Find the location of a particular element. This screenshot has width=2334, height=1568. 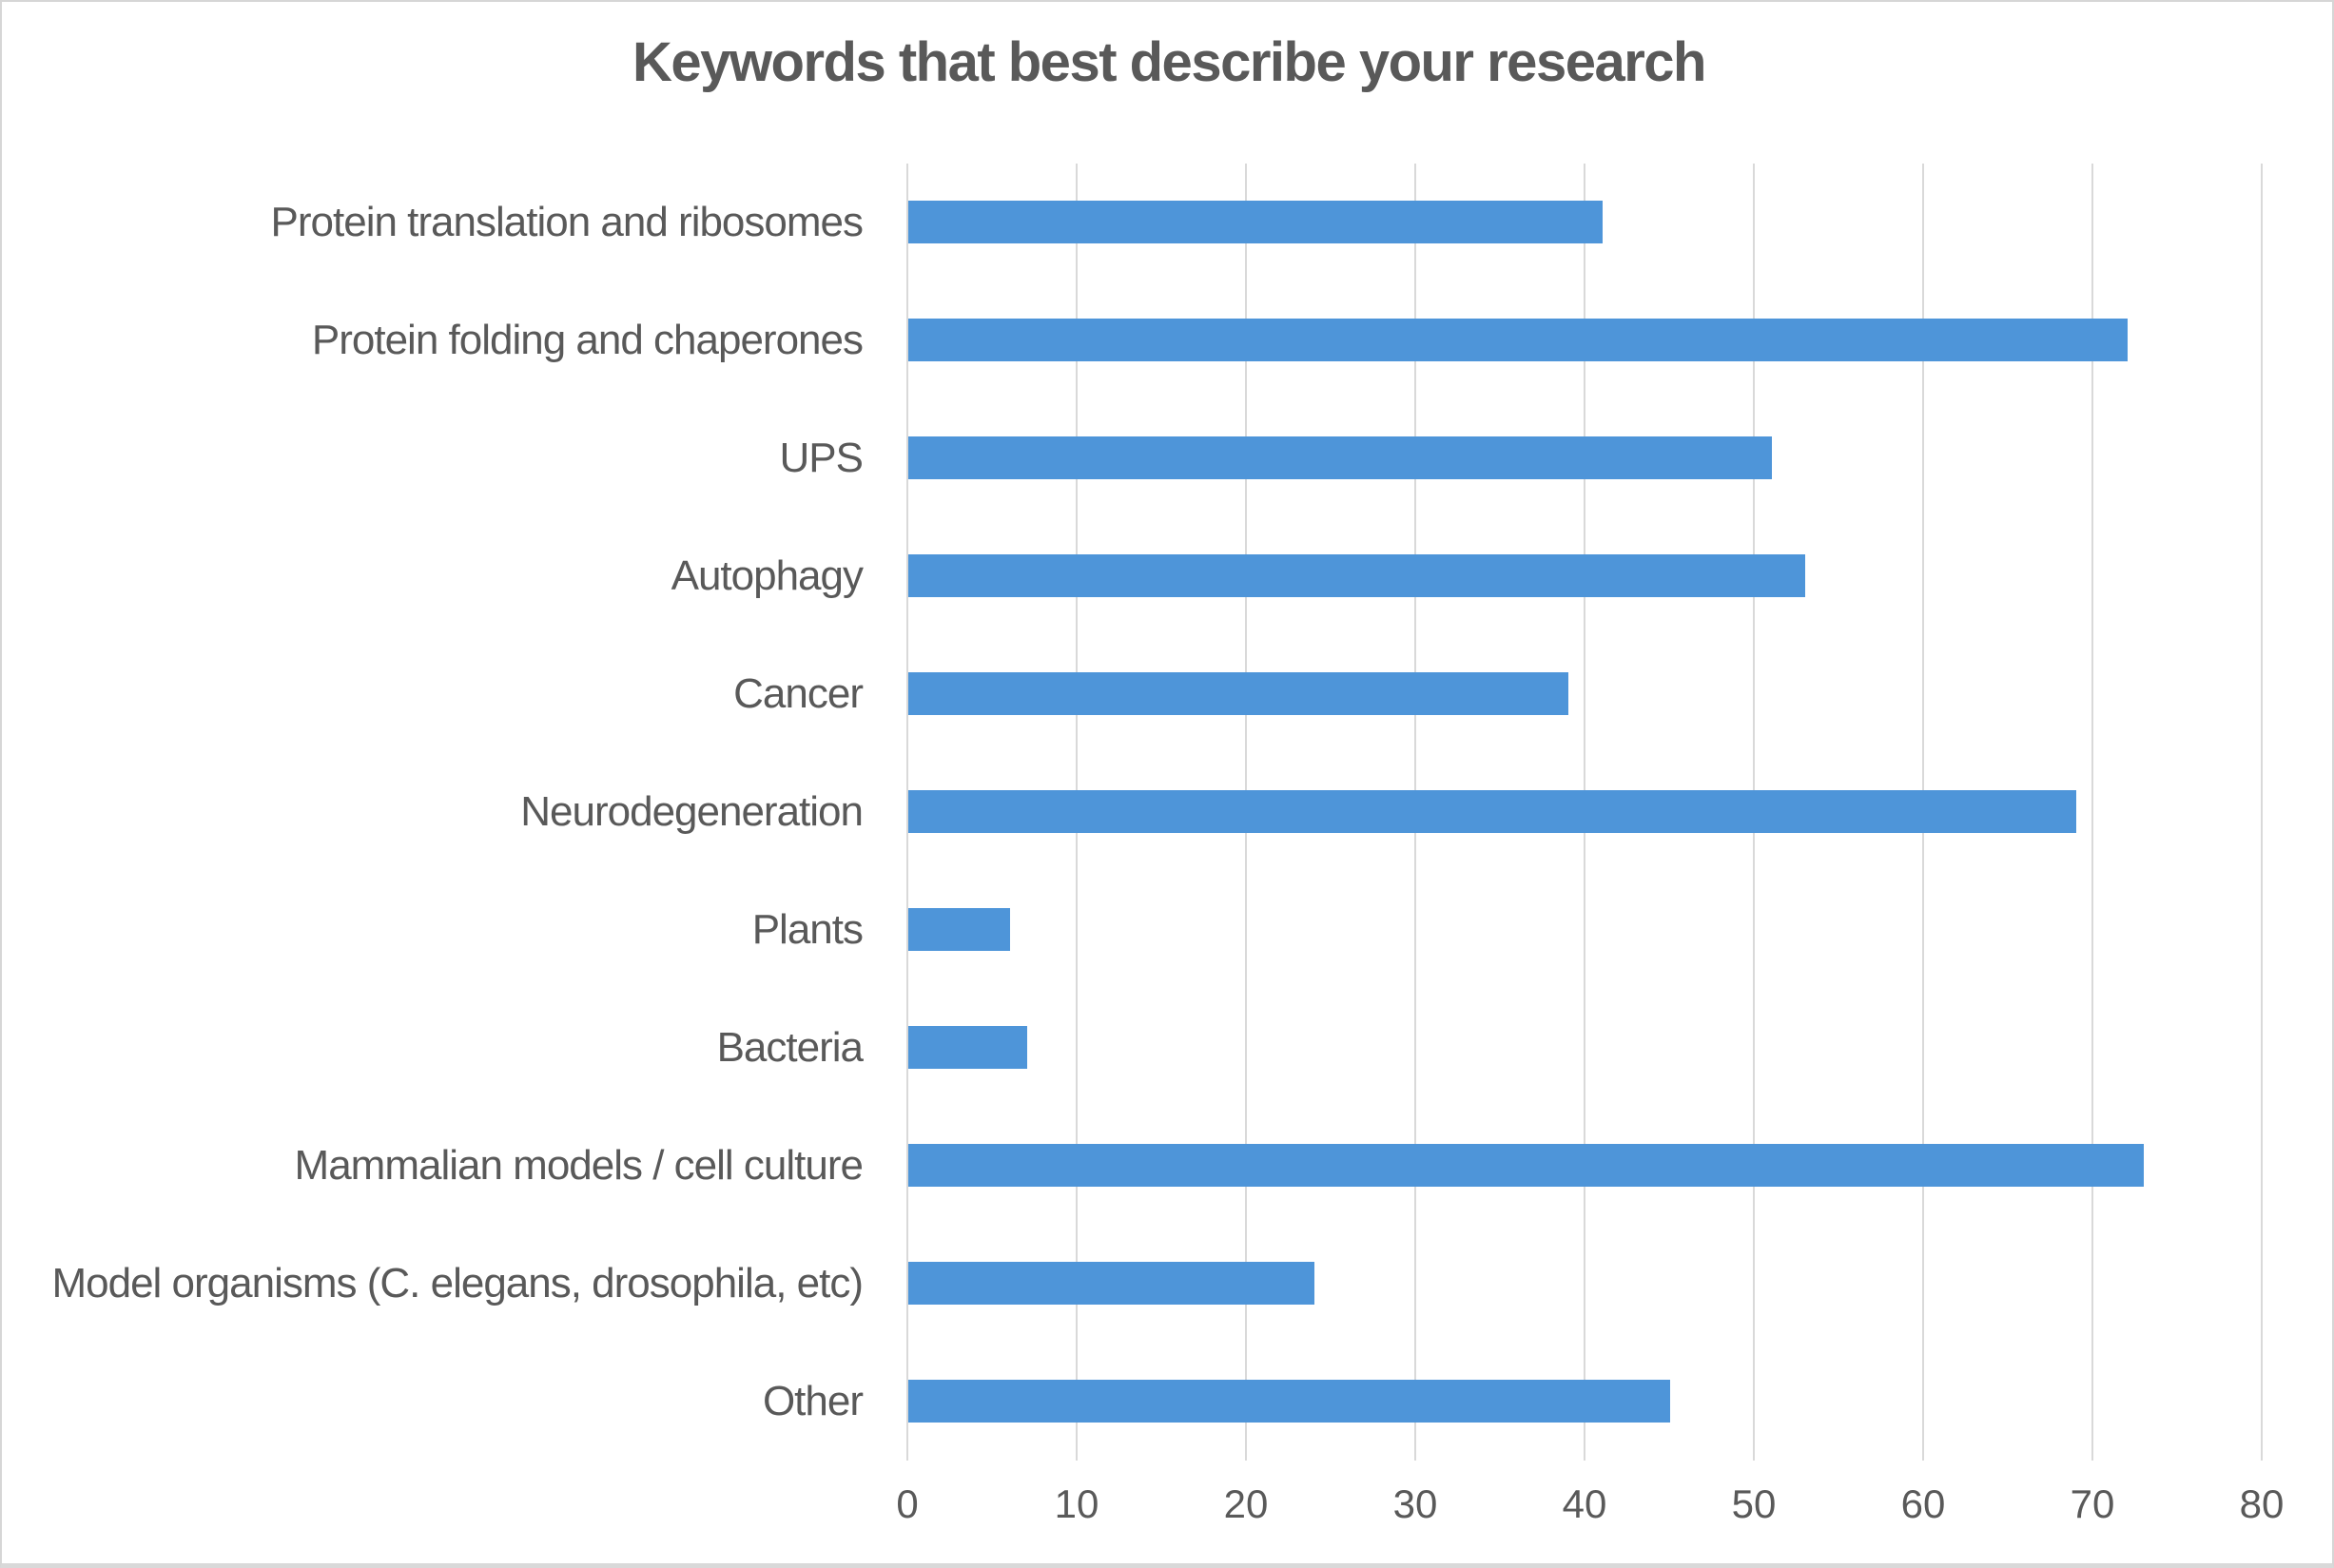

category-label: UPS is located at coordinates (821, 458).